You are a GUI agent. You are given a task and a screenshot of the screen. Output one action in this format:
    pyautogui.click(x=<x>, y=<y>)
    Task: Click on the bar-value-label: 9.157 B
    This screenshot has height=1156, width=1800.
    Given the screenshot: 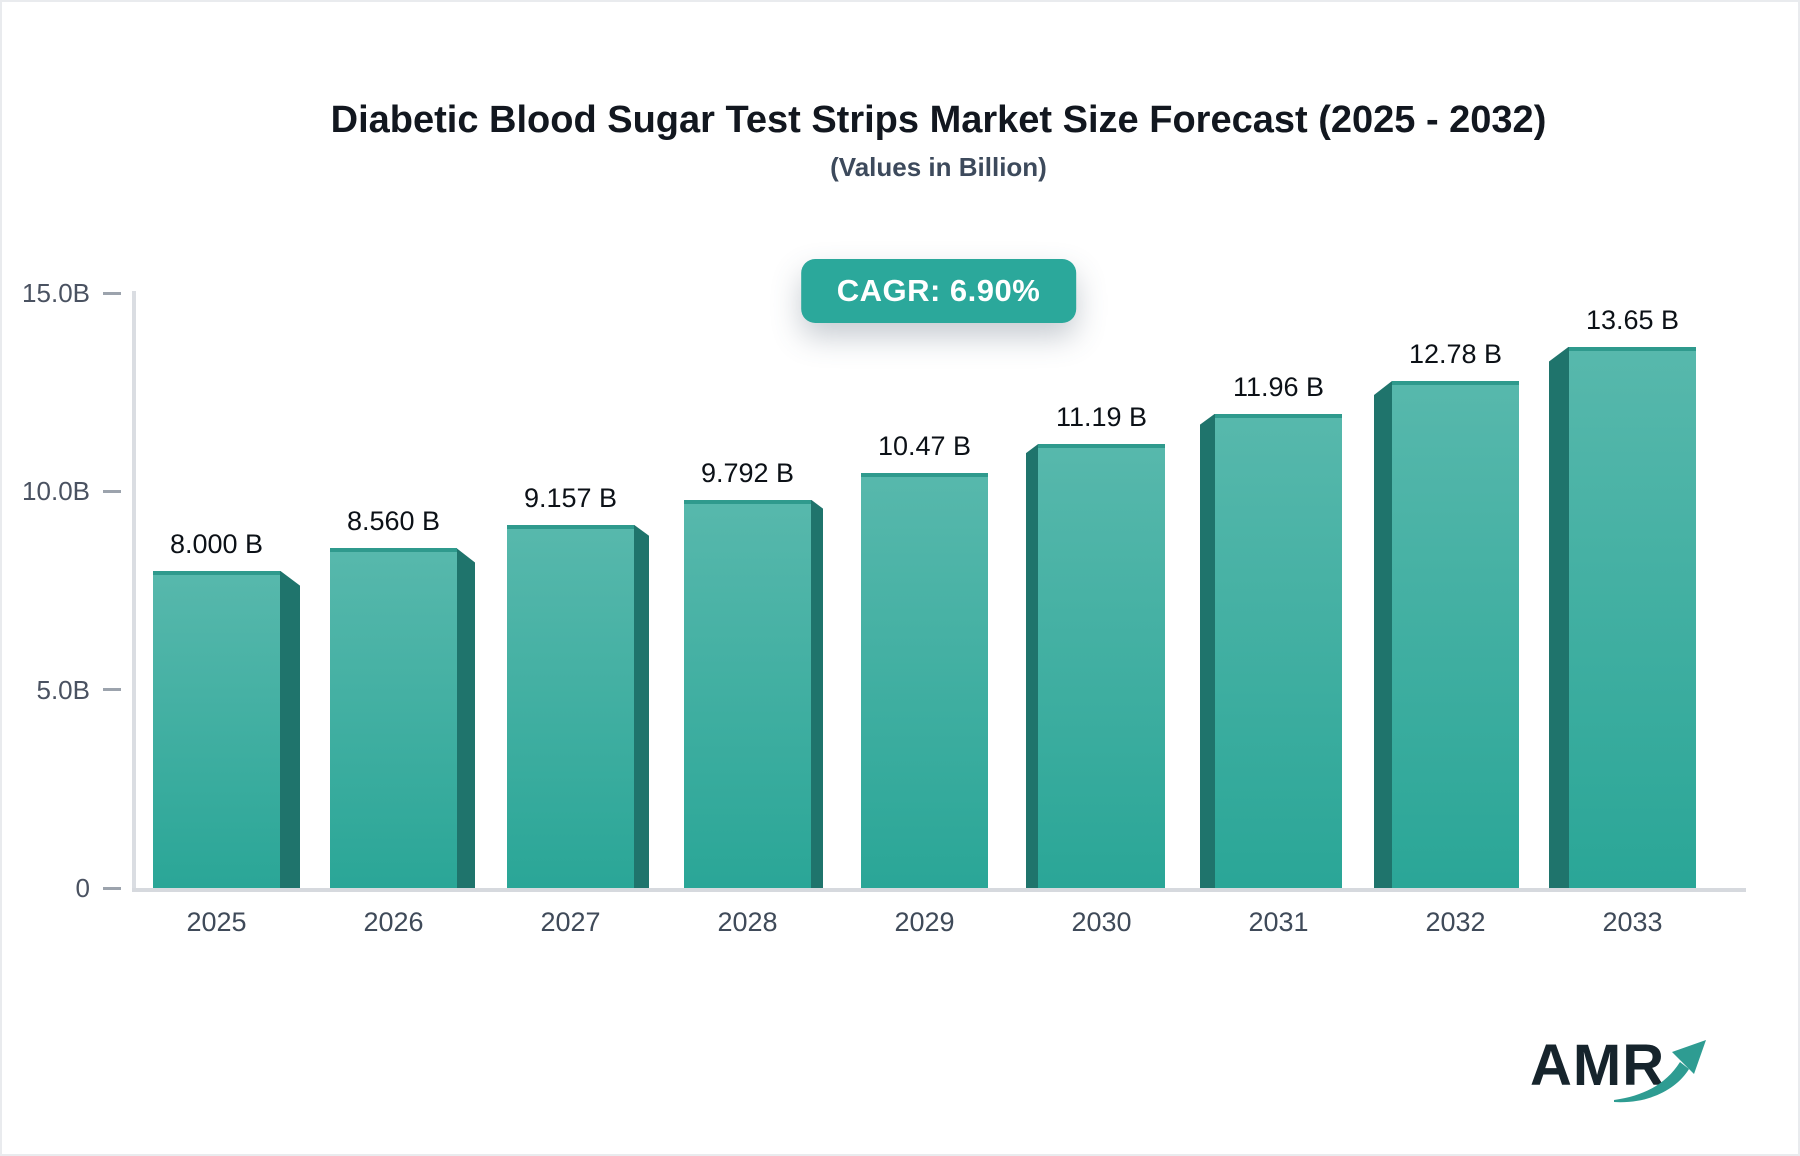 What is the action you would take?
    pyautogui.click(x=570, y=497)
    